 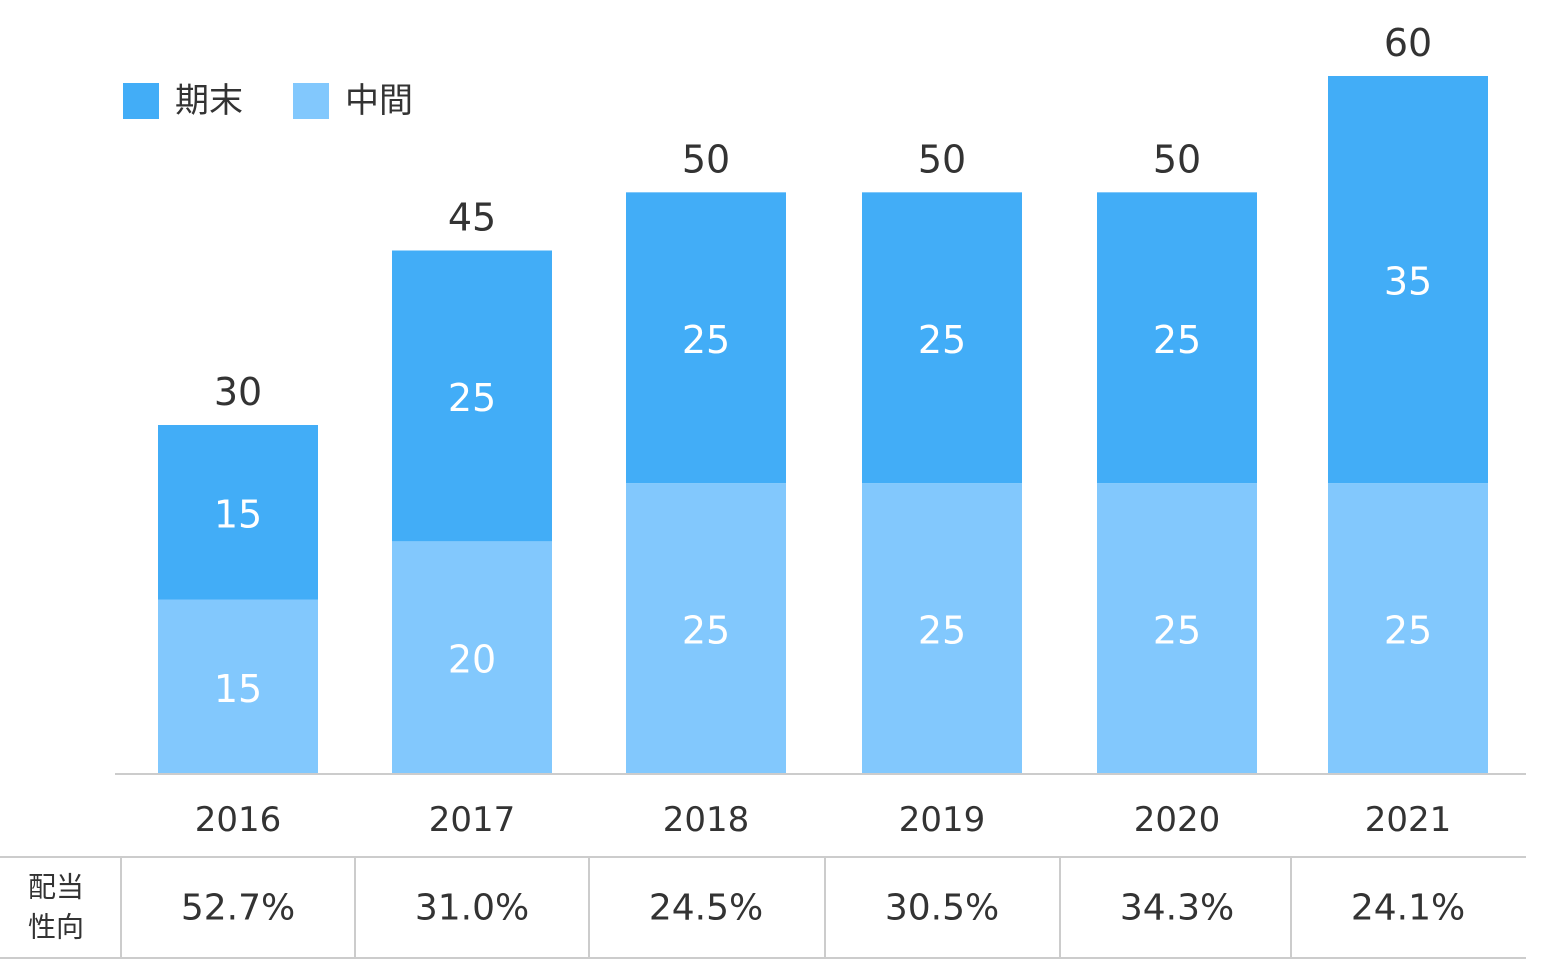 What do you see at coordinates (472, 908) in the screenshot?
I see `payout-ratio-value: 31.0%` at bounding box center [472, 908].